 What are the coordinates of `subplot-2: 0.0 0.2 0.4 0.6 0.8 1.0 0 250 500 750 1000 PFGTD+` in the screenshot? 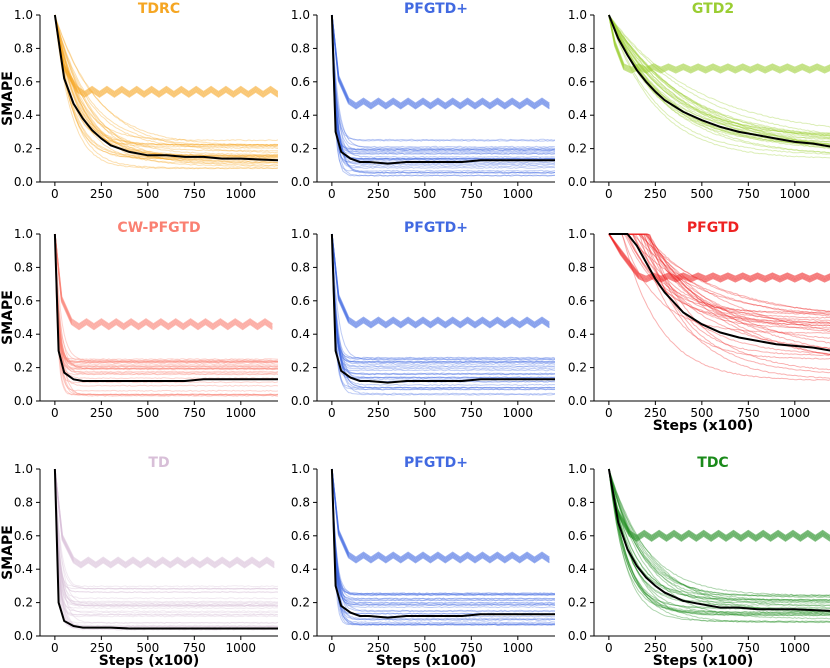 It's located at (423, 101).